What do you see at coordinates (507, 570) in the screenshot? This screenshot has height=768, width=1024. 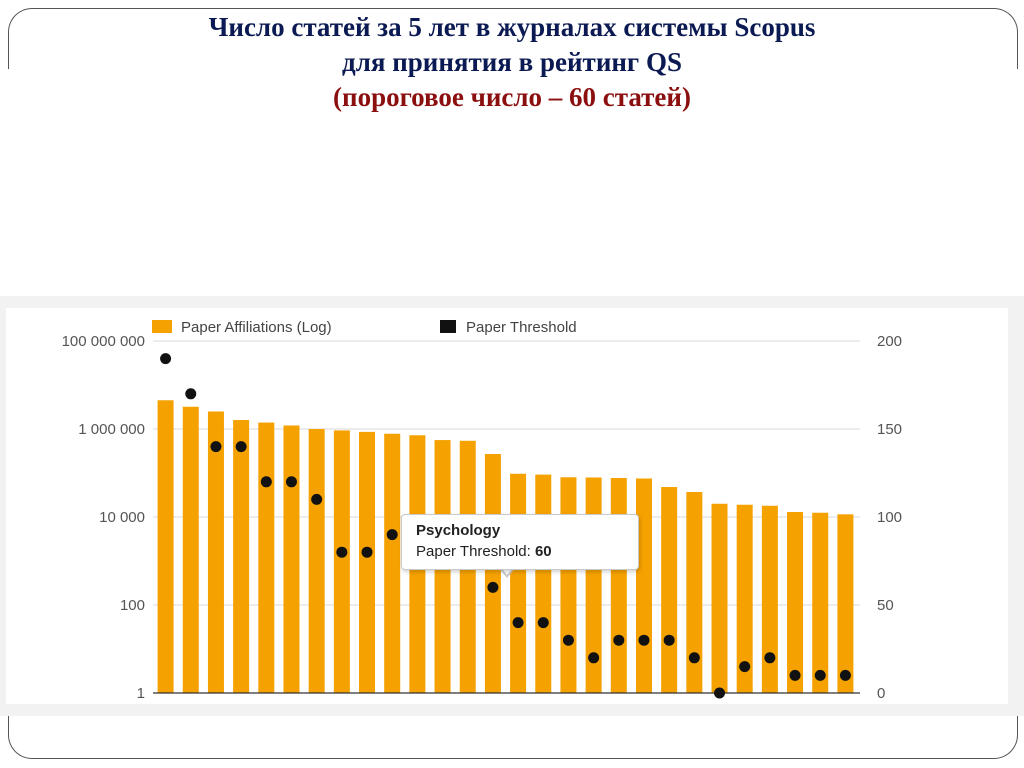 I see `tooltip-arrow-fill` at bounding box center [507, 570].